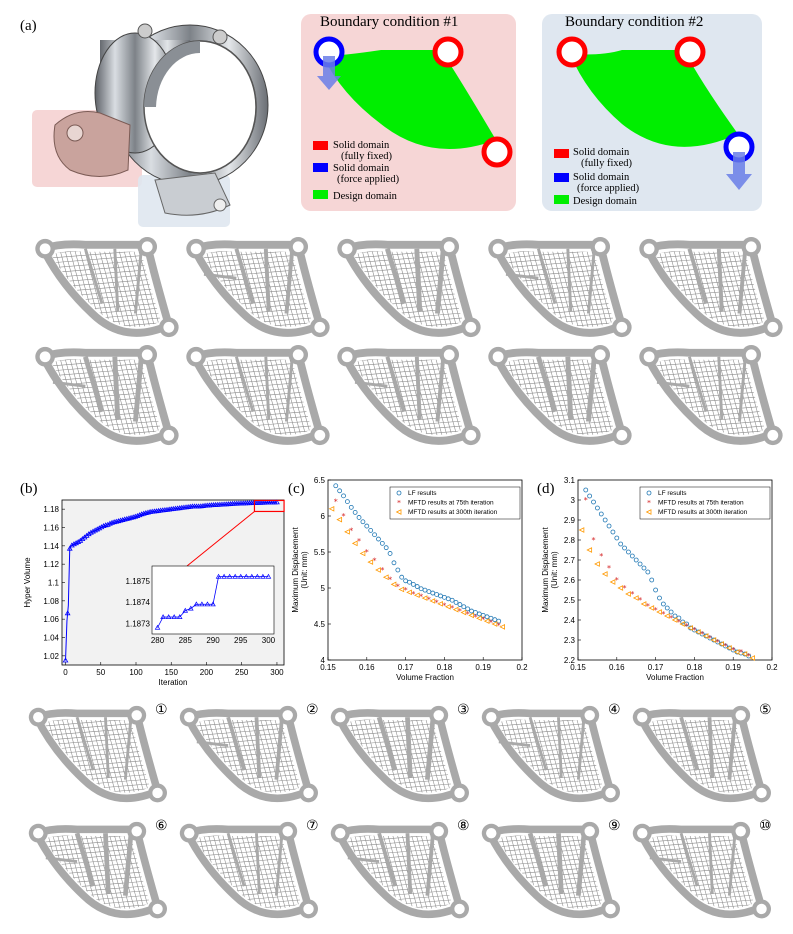 Image resolution: width=793 pixels, height=934 pixels. I want to click on x-tick-label: 0.18, so click(445, 667).